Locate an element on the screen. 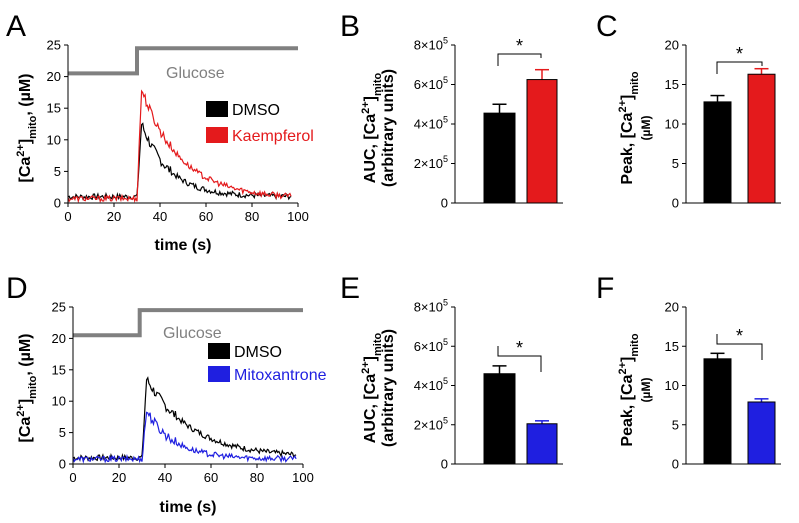 Image resolution: width=799 pixels, height=523 pixels. legend-label-mitoxantrone: Mitoxantrone is located at coordinates (280, 375).